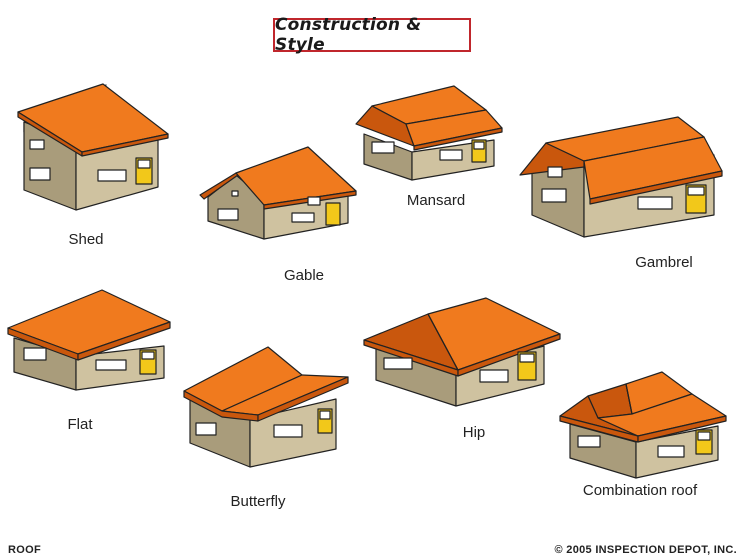 This screenshot has height=559, width=745. What do you see at coordinates (640, 490) in the screenshot?
I see `combination-roof-label: Combination roof` at bounding box center [640, 490].